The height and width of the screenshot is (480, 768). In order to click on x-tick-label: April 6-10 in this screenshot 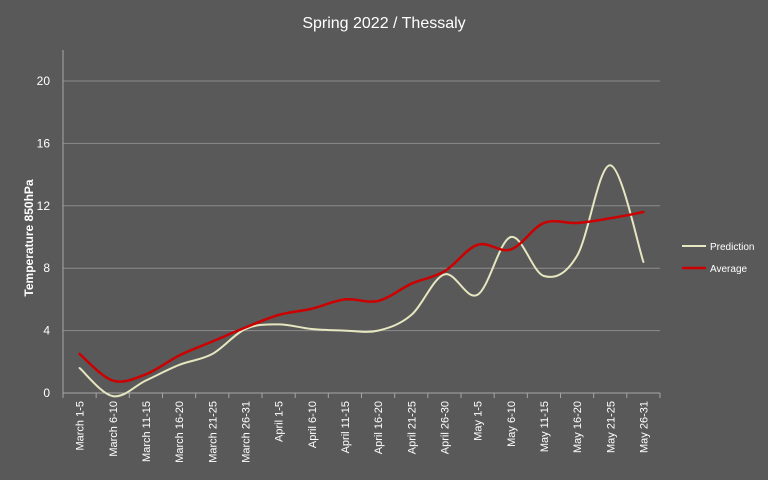, I will do `click(313, 424)`.